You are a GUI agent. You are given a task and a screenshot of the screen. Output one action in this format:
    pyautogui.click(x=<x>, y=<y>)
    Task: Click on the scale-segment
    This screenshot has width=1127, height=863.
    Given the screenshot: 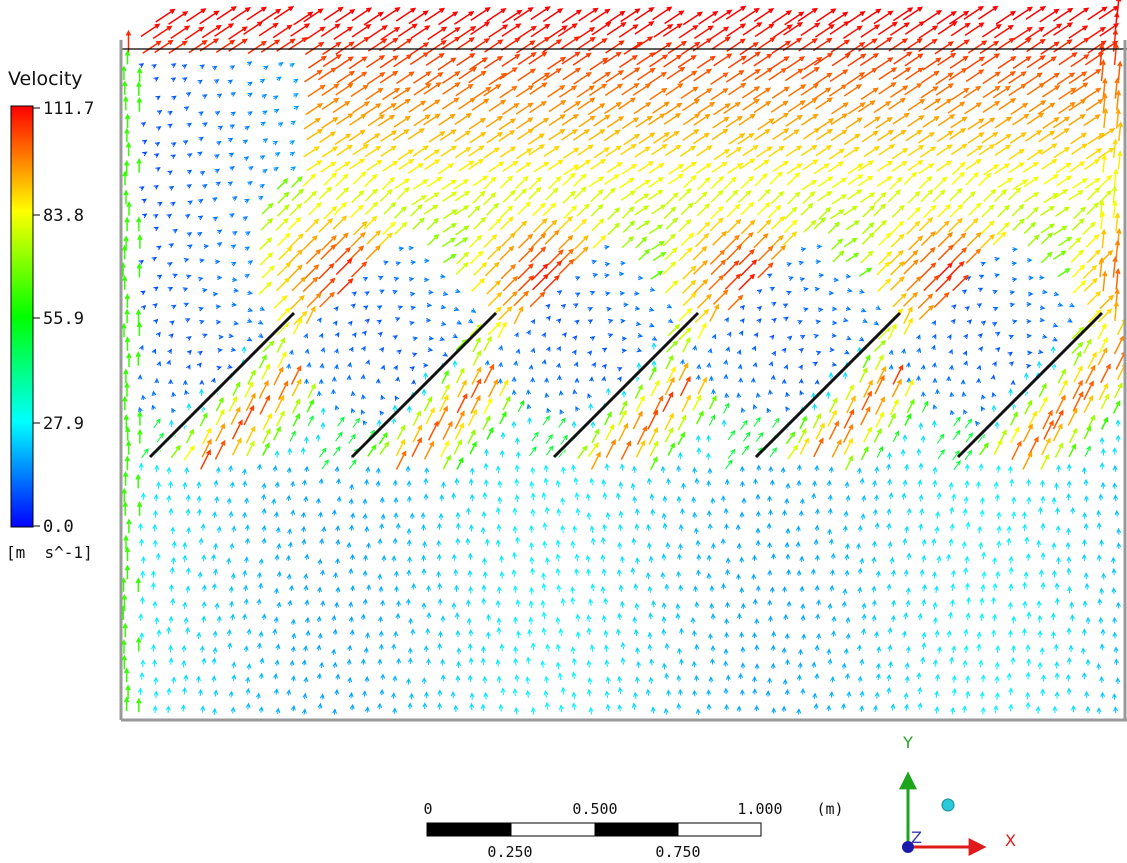 What is the action you would take?
    pyautogui.click(x=553, y=829)
    